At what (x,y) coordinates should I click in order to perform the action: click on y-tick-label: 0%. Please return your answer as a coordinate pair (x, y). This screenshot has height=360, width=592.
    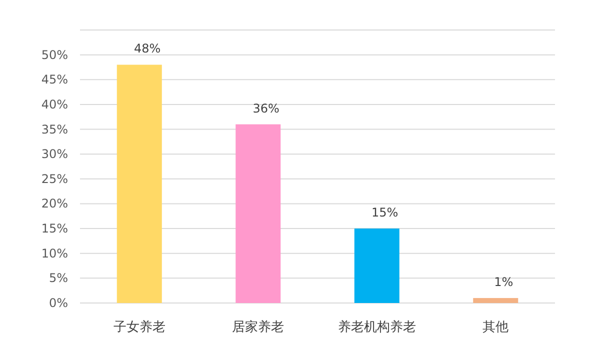
    Looking at the image, I should click on (58, 303).